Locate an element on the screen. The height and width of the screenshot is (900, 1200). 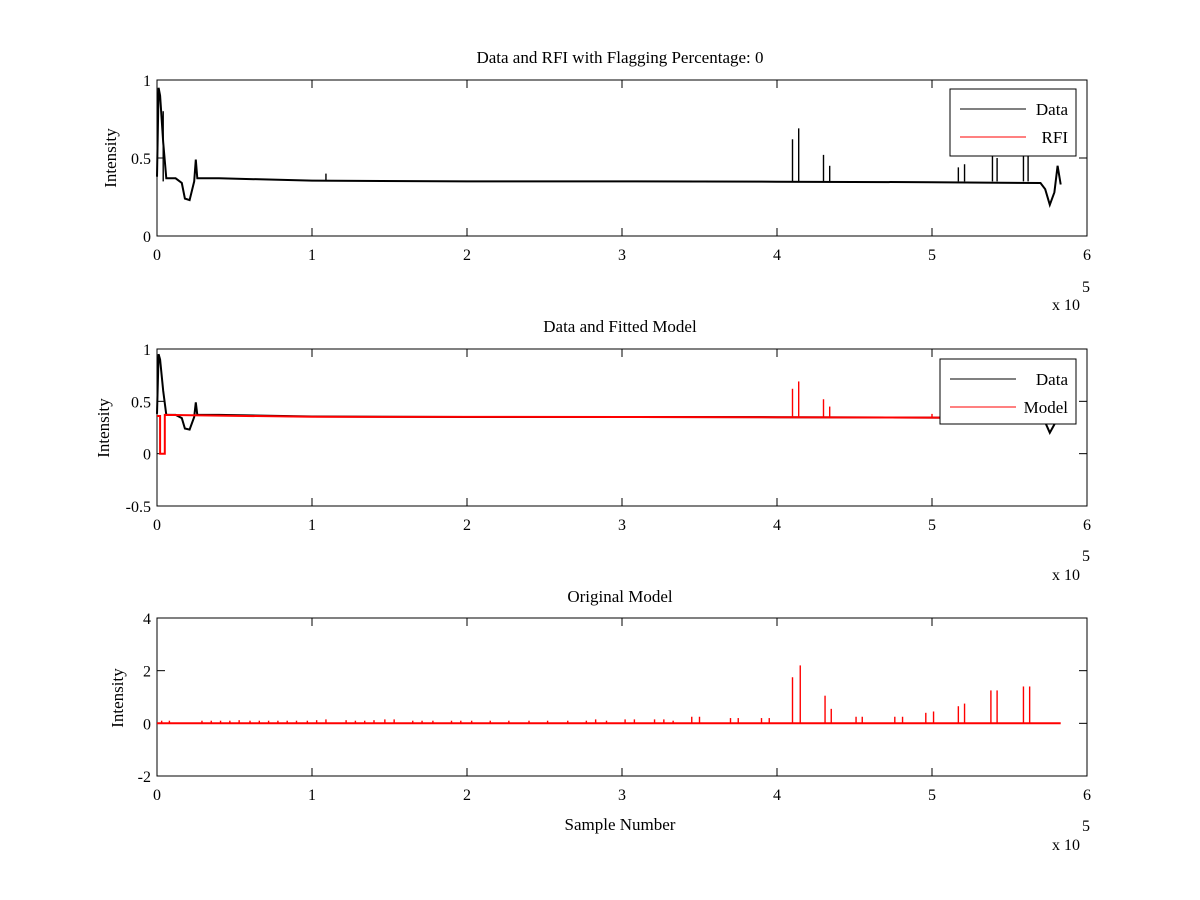
subplot-3-x-exponent: x 10 is located at coordinates (1066, 845).